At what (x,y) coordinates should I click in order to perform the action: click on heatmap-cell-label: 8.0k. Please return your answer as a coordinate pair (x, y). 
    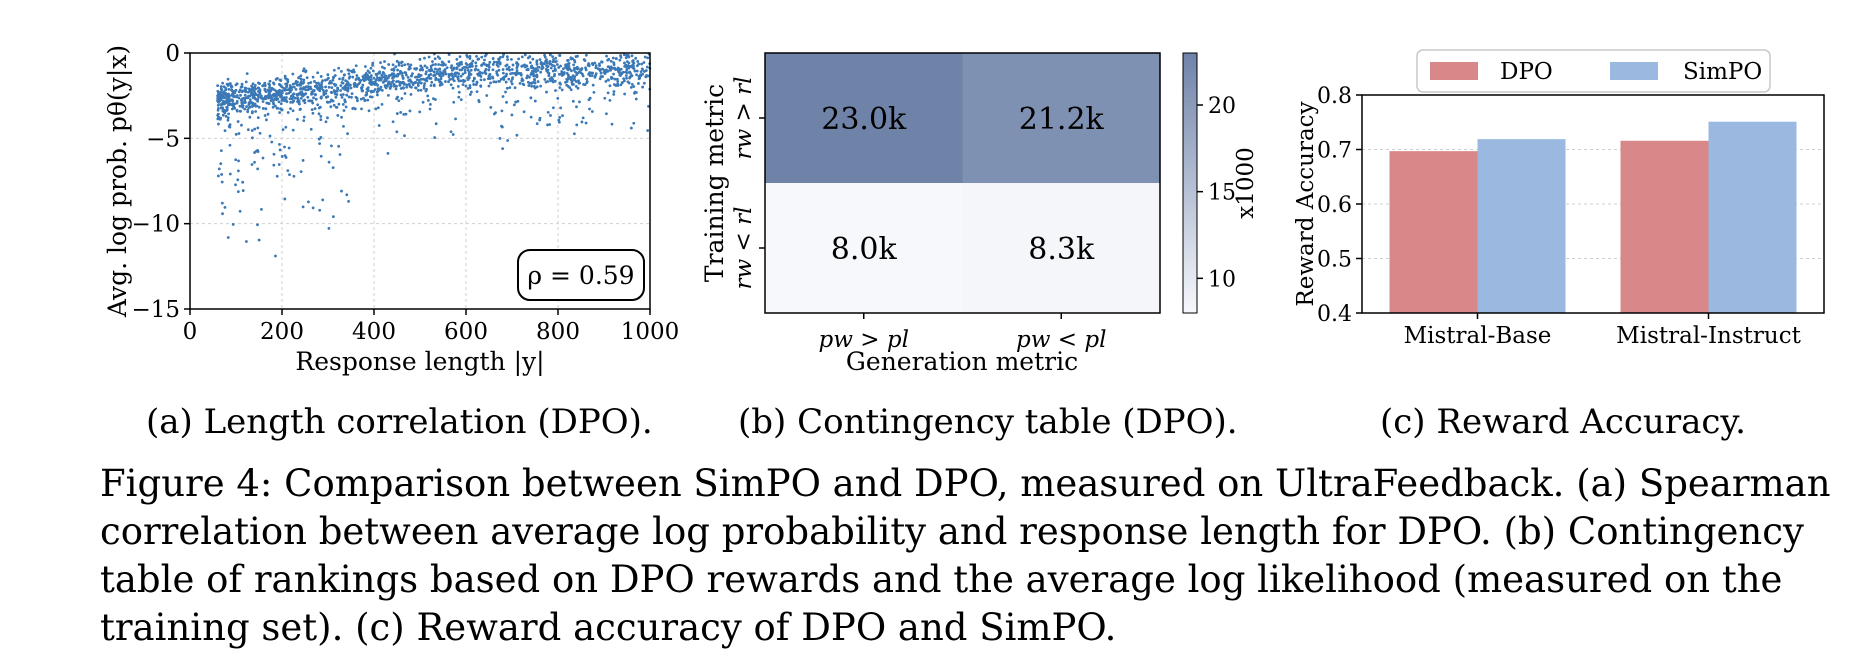
    Looking at the image, I should click on (864, 249).